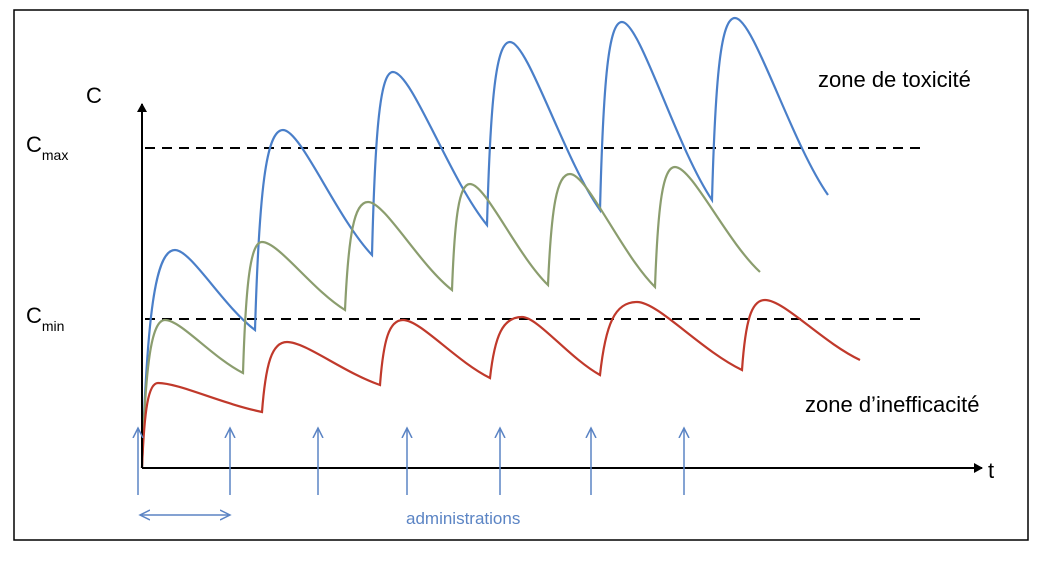 The image size is (1054, 570). Describe the element at coordinates (894, 79) in the screenshot. I see `toxic-zone-label: zone de toxicité` at that location.